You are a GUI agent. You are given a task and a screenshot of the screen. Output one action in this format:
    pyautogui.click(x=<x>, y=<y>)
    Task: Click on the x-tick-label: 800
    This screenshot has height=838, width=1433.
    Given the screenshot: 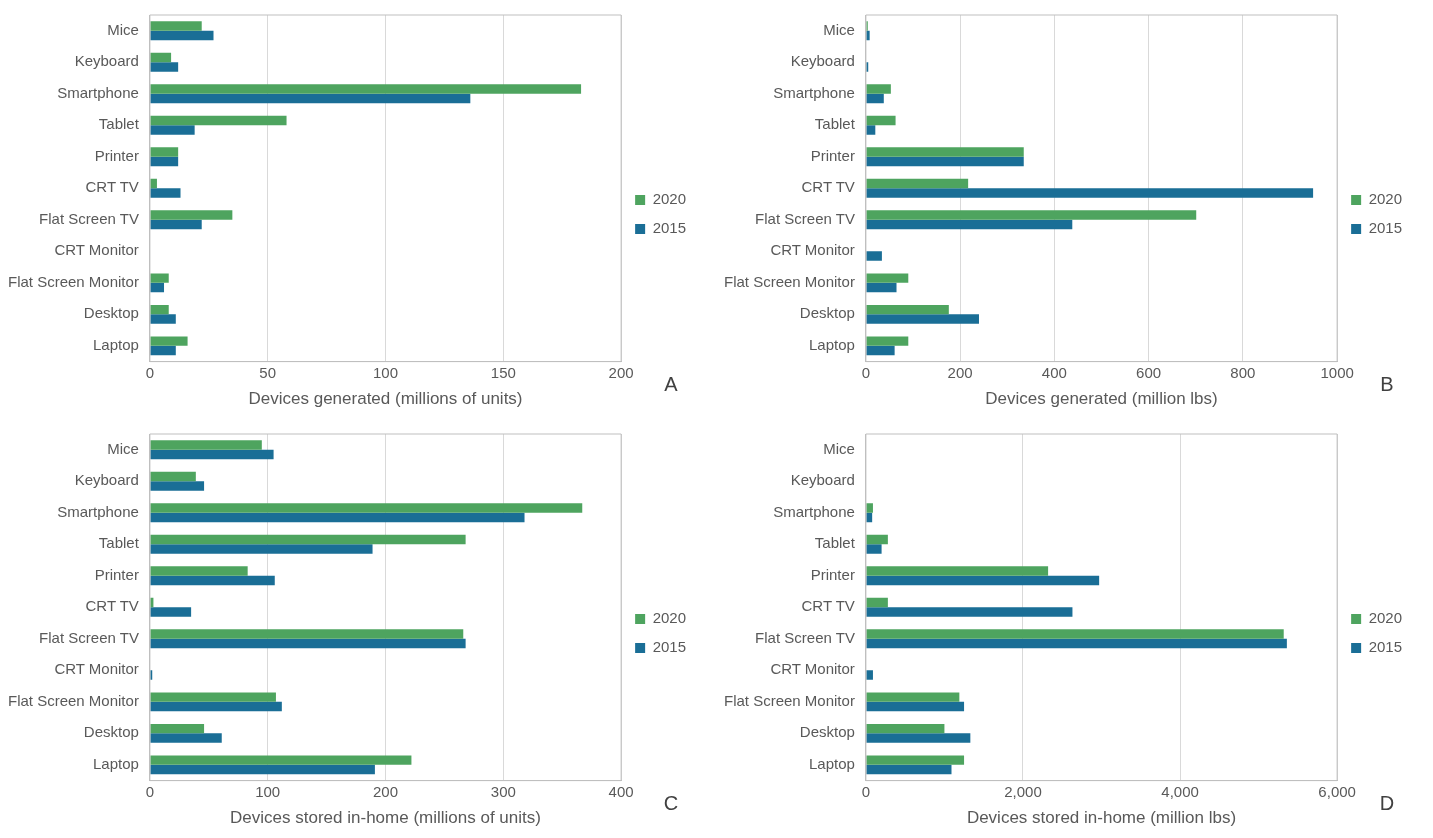 What is the action you would take?
    pyautogui.click(x=1243, y=372)
    